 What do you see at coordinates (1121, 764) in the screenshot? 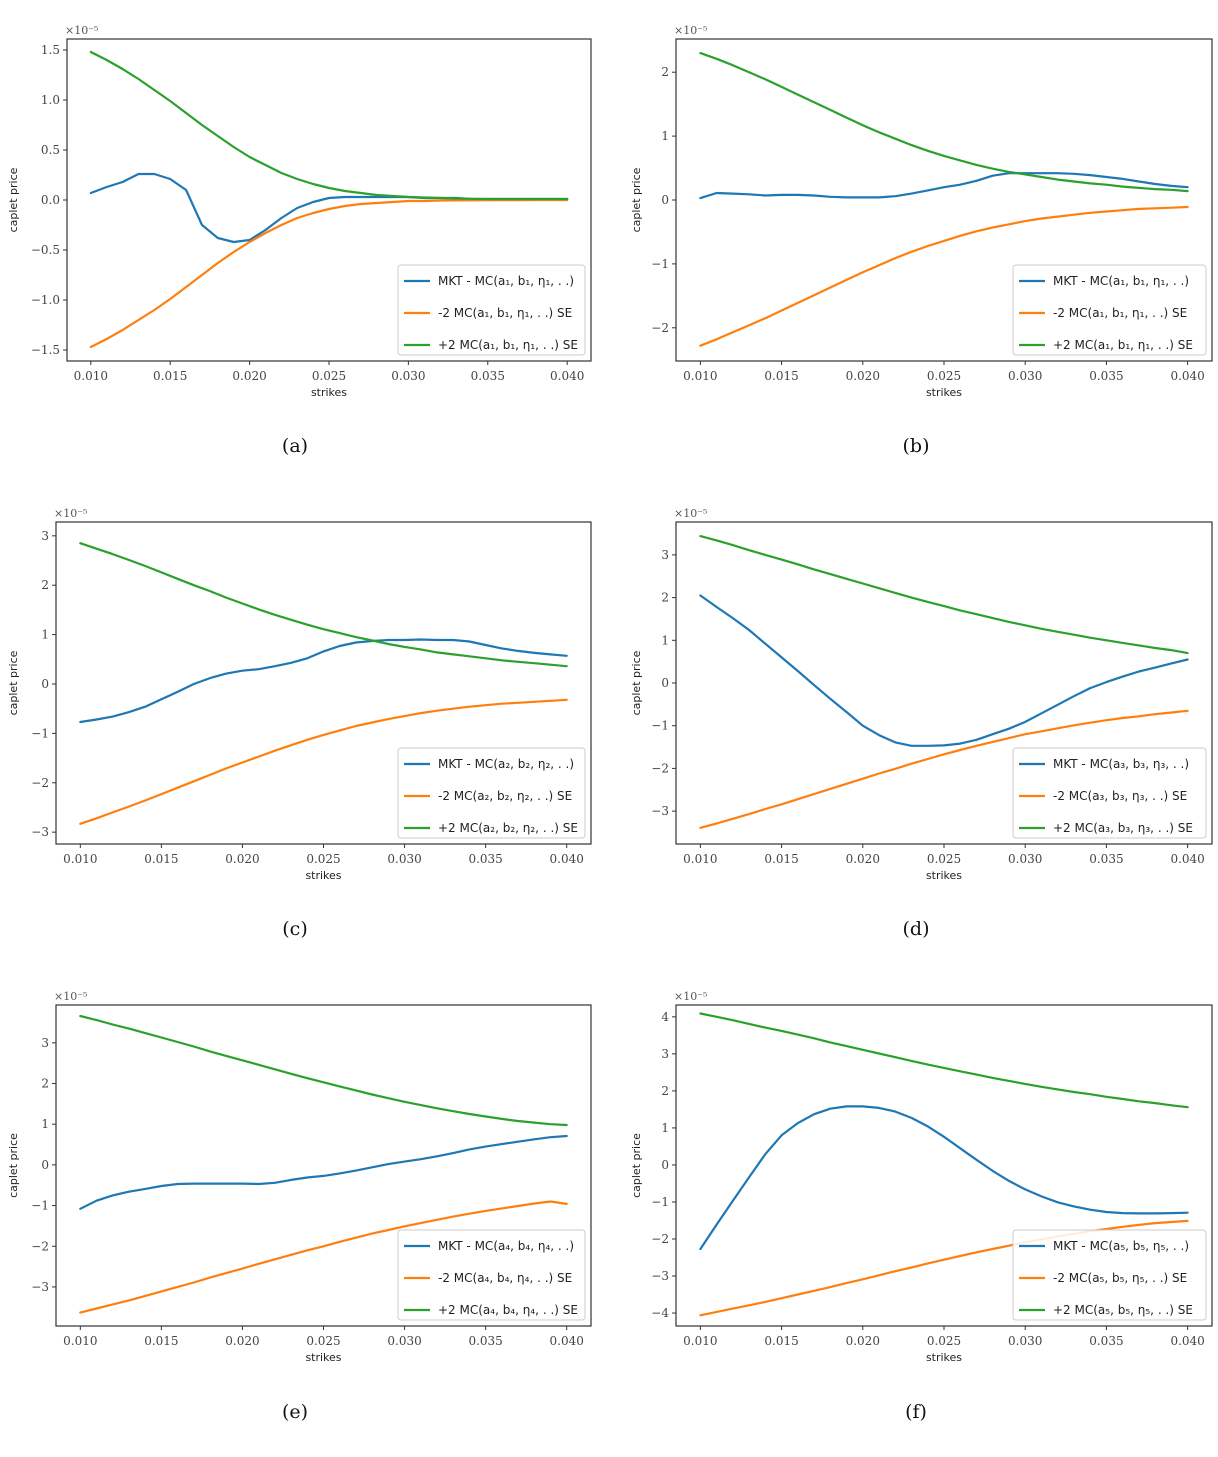
I see `legend-label: MKT - MC(a₃, b₃, η₃, . .)` at bounding box center [1121, 764].